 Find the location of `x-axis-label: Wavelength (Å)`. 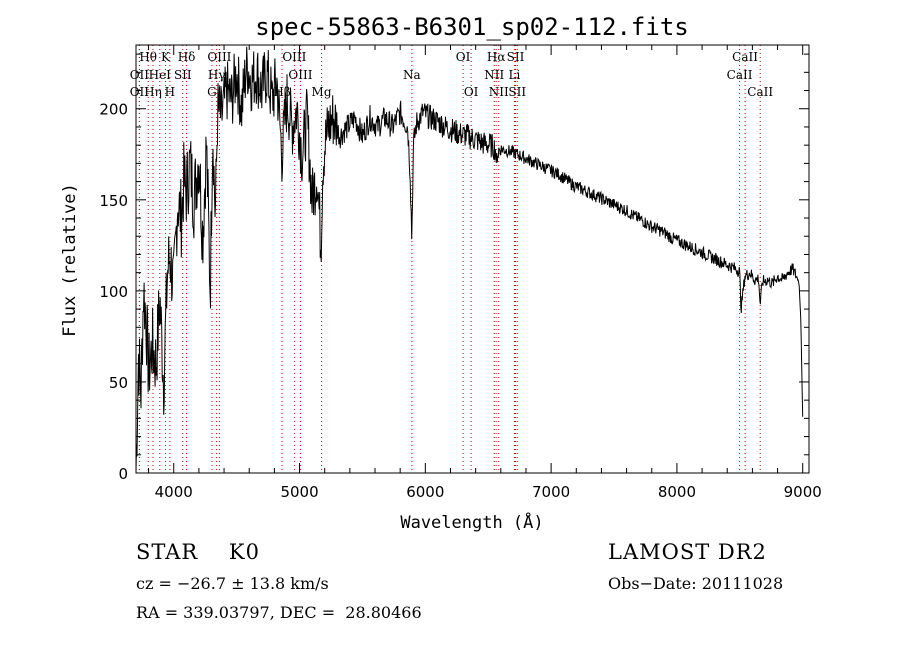

x-axis-label: Wavelength (Å) is located at coordinates (471, 522).